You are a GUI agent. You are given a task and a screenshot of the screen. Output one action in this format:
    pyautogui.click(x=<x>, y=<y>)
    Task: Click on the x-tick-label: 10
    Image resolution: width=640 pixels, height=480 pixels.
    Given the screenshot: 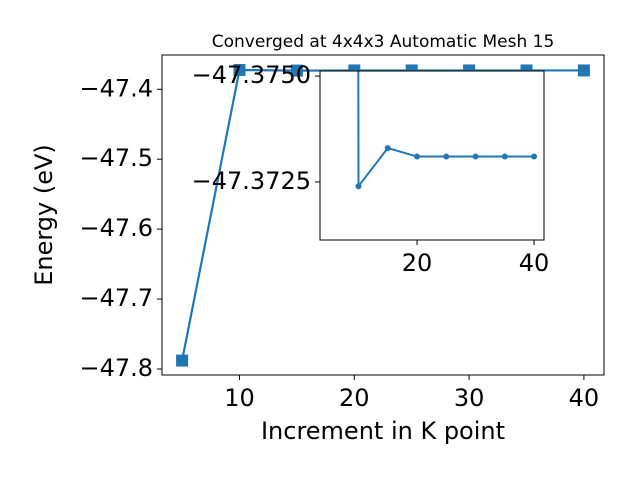 What is the action you would take?
    pyautogui.click(x=239, y=398)
    